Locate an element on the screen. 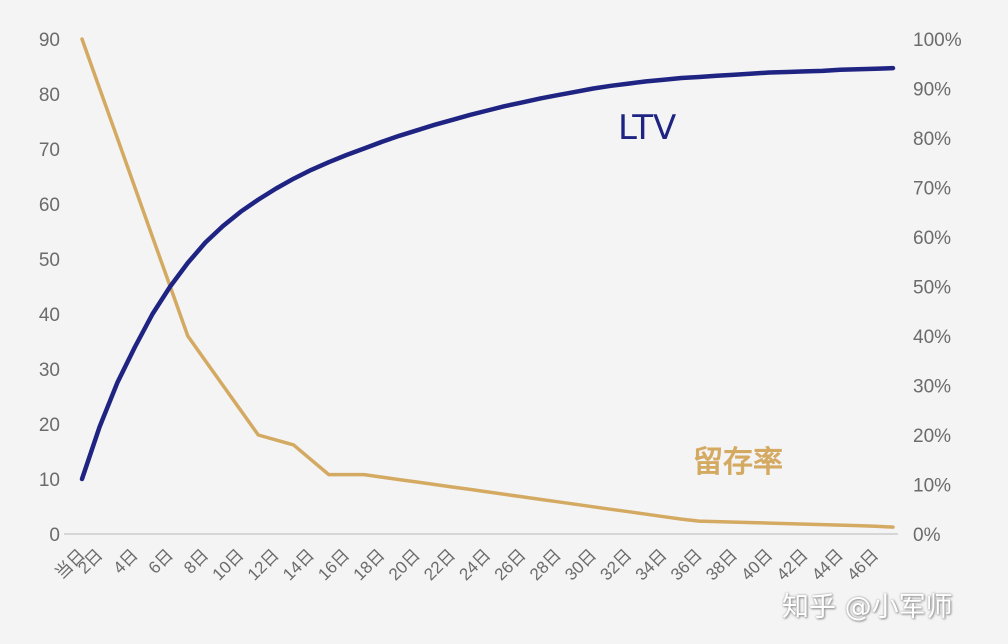 The height and width of the screenshot is (644, 1008). right-tick-label: 0% is located at coordinates (927, 535).